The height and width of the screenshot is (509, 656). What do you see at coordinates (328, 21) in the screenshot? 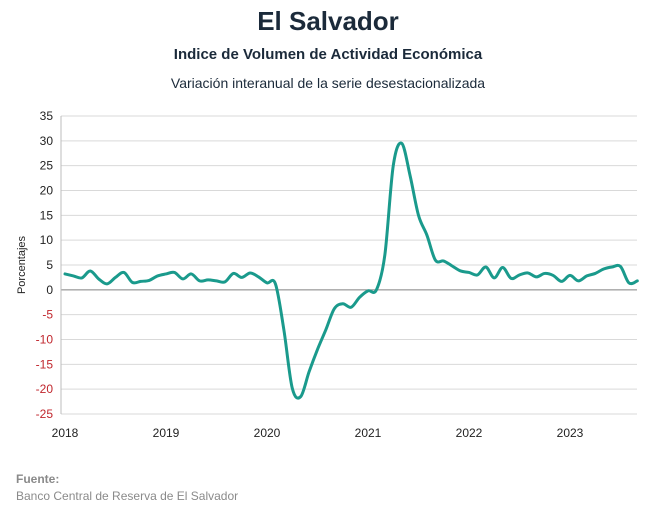
I see `chart-title: El Salvador` at bounding box center [328, 21].